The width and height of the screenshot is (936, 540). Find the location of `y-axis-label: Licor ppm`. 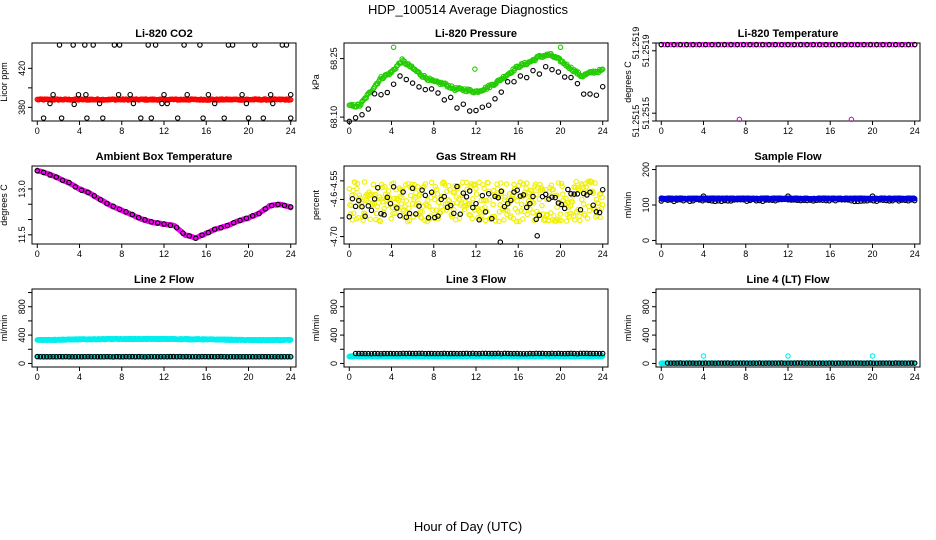

y-axis-label: Licor ppm is located at coordinates (4, 82).